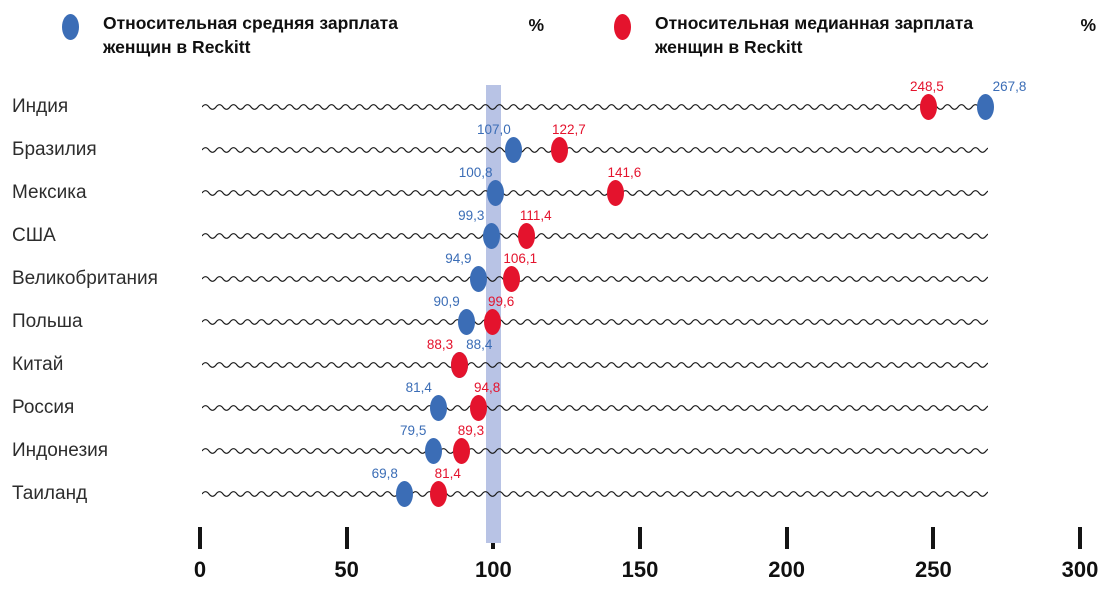  I want to click on median-value-label: 111,4, so click(535, 216).